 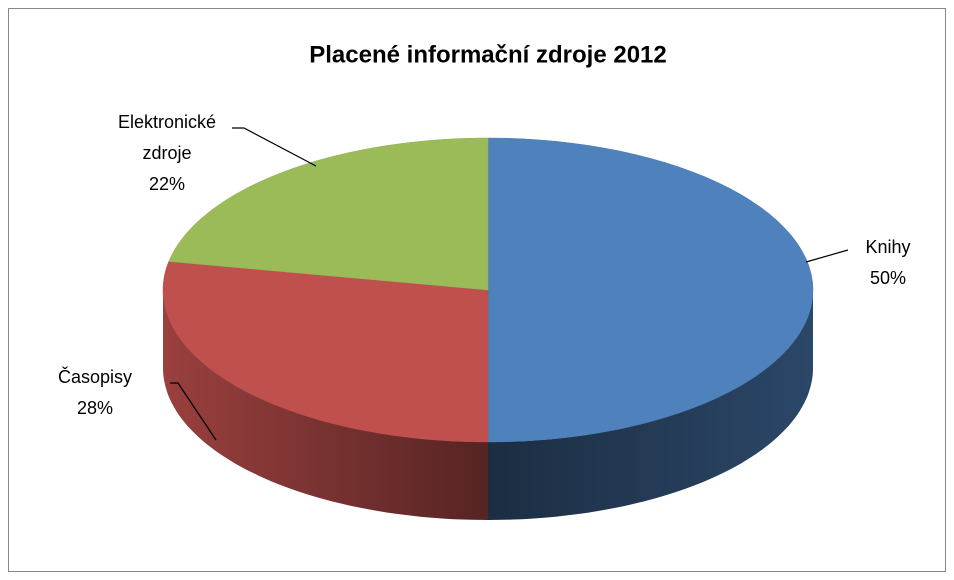 What do you see at coordinates (888, 247) in the screenshot?
I see `category-label: Knihy` at bounding box center [888, 247].